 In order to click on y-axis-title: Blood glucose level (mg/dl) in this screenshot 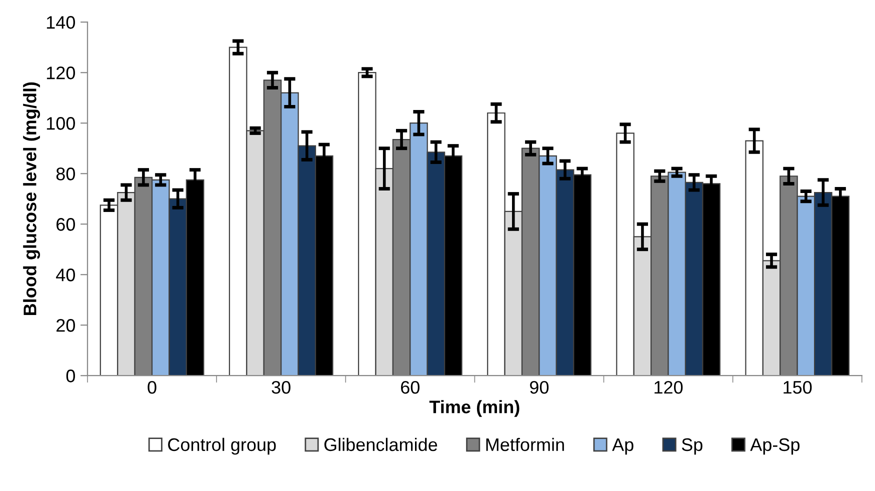, I will do `click(31, 199)`.